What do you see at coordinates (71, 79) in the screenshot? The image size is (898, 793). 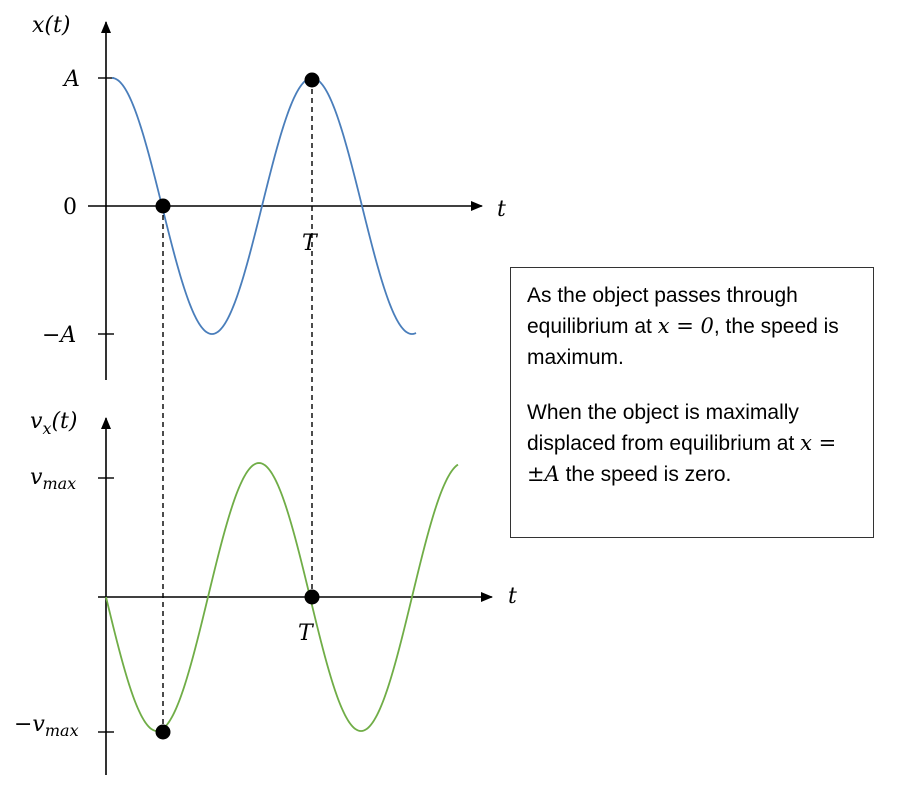 I see `tick-A-label: A` at bounding box center [71, 79].